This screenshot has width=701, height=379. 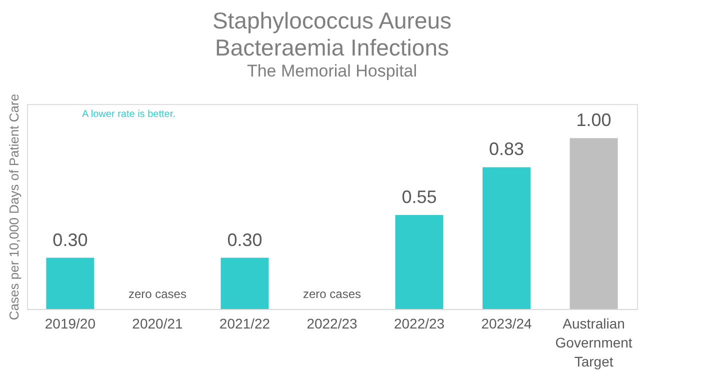 I want to click on x-tick-label: 2021/22, so click(x=244, y=324).